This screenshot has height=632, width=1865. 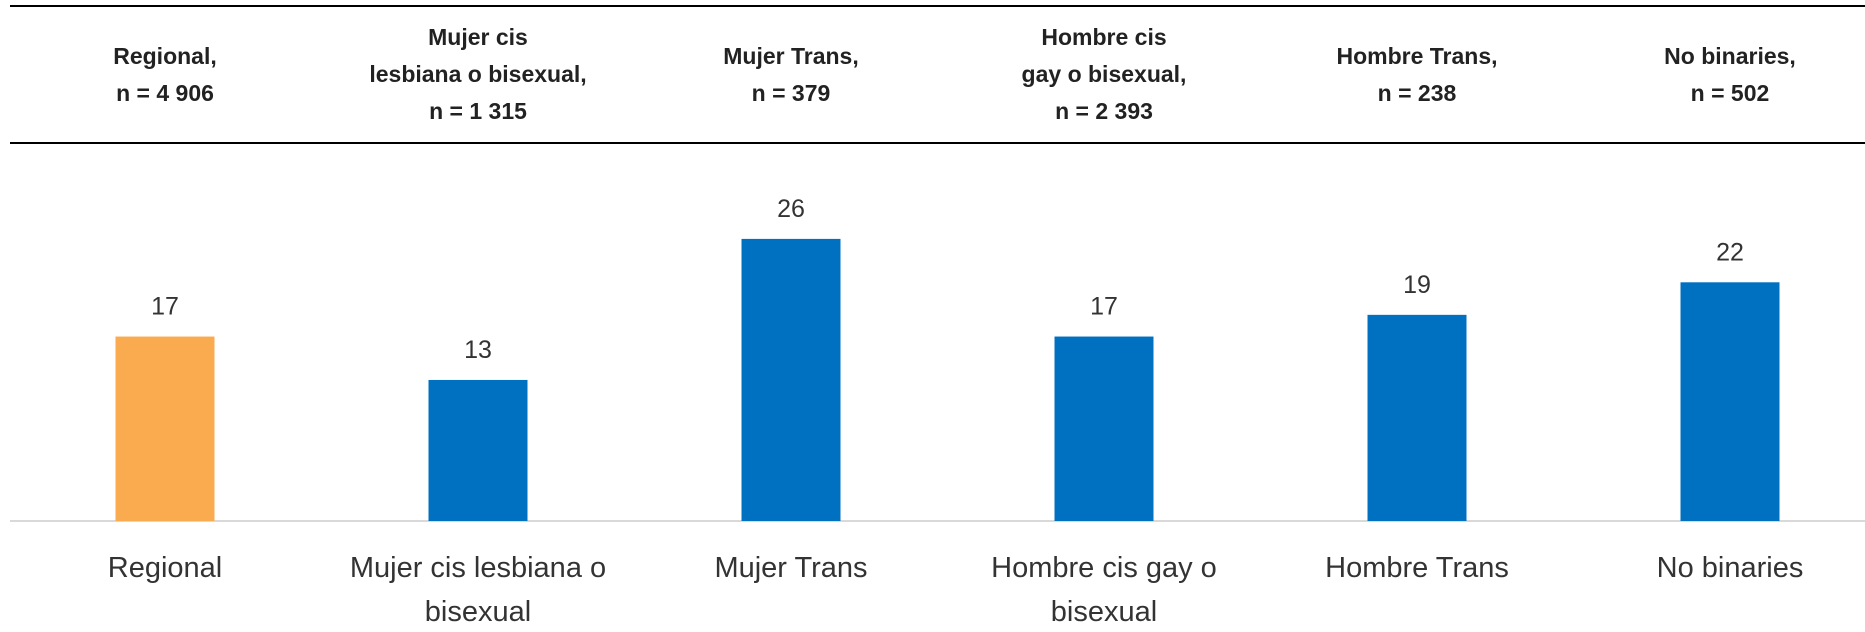 What do you see at coordinates (478, 37) in the screenshot?
I see `header-line: Mujer cis` at bounding box center [478, 37].